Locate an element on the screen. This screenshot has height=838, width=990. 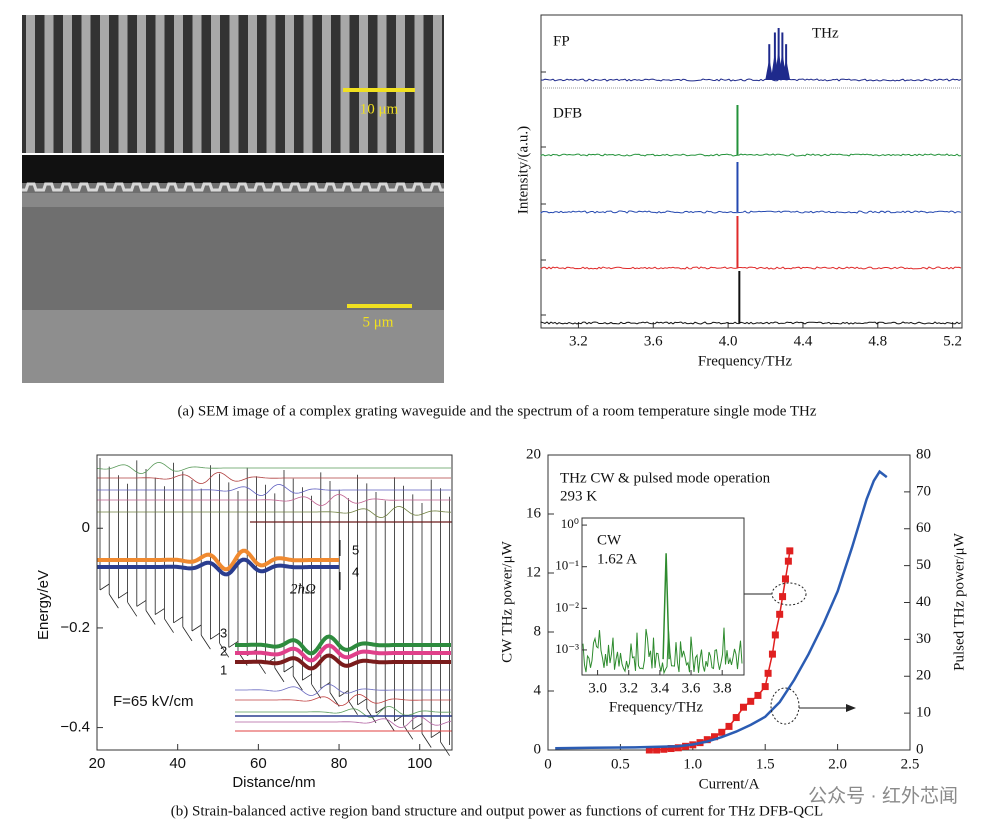
inset-y-tick-label: 10⁻¹ is located at coordinates (567, 565).